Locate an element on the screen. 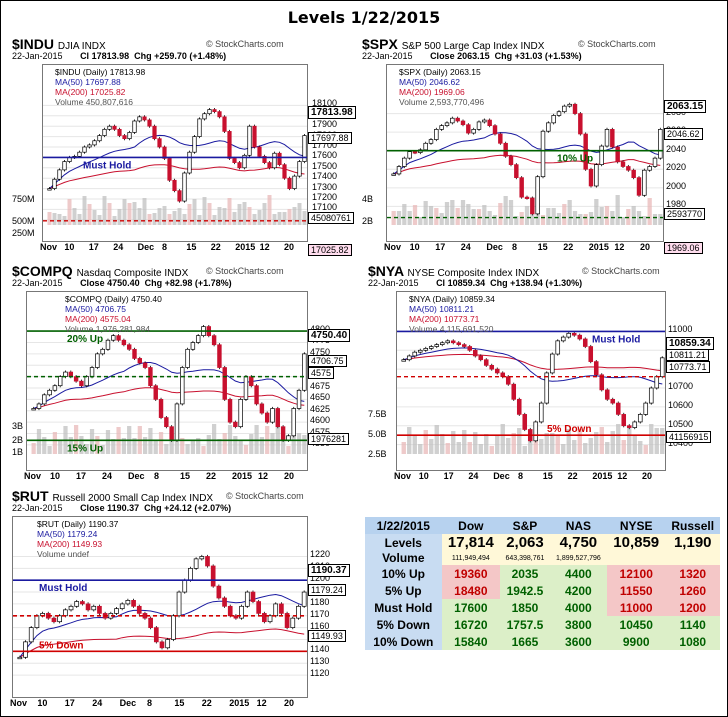  x-tick-label: 10 is located at coordinates (423, 476).